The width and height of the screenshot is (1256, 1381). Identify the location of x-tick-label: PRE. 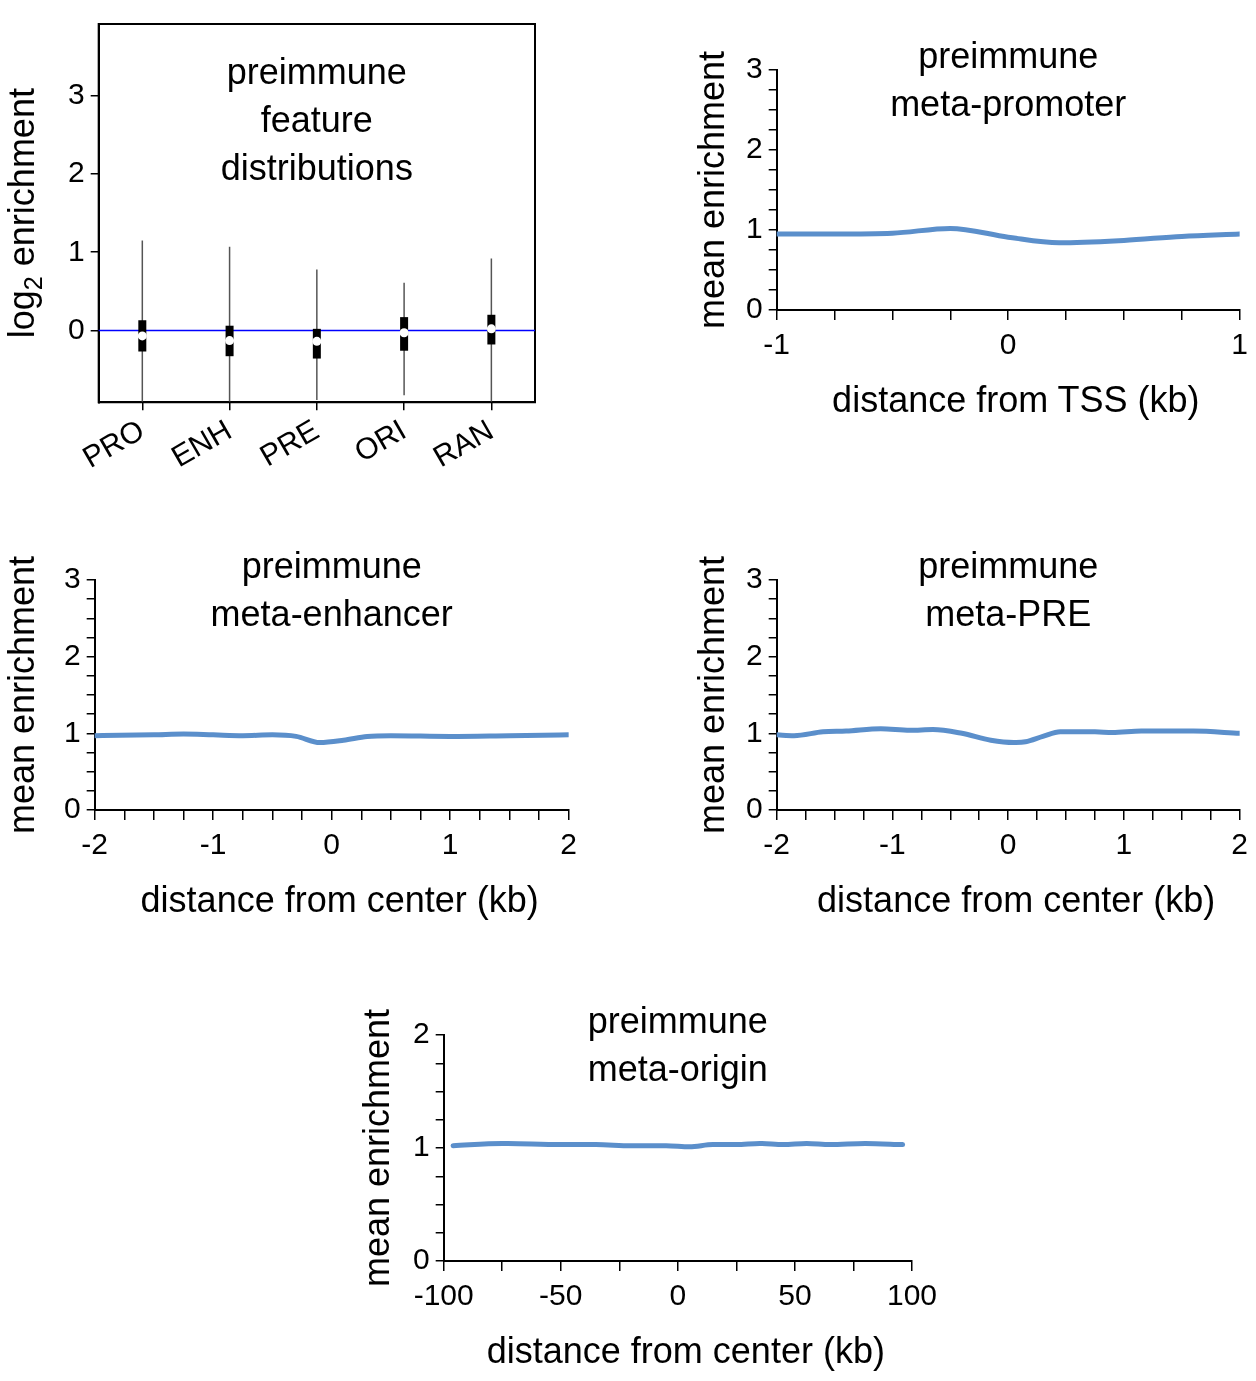
(289, 442).